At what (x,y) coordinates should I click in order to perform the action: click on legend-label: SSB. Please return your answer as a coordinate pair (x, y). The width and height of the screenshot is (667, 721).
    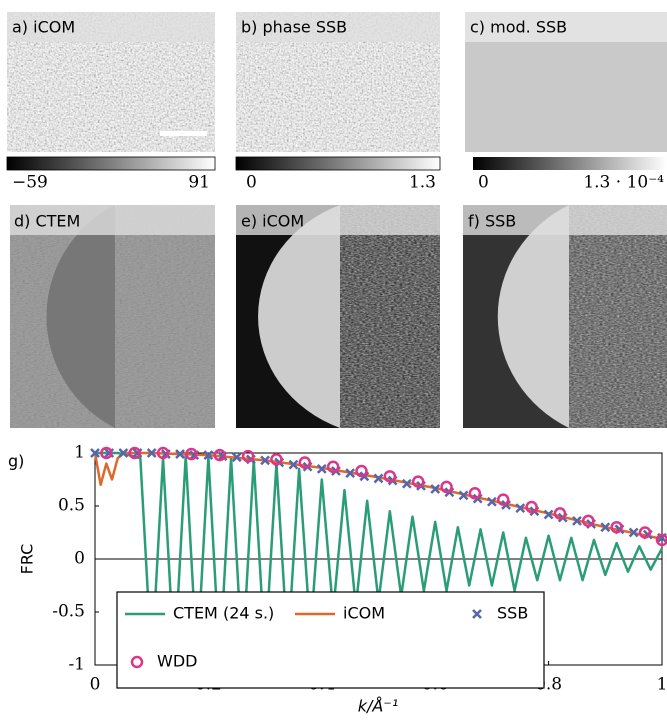
    Looking at the image, I should click on (512, 613).